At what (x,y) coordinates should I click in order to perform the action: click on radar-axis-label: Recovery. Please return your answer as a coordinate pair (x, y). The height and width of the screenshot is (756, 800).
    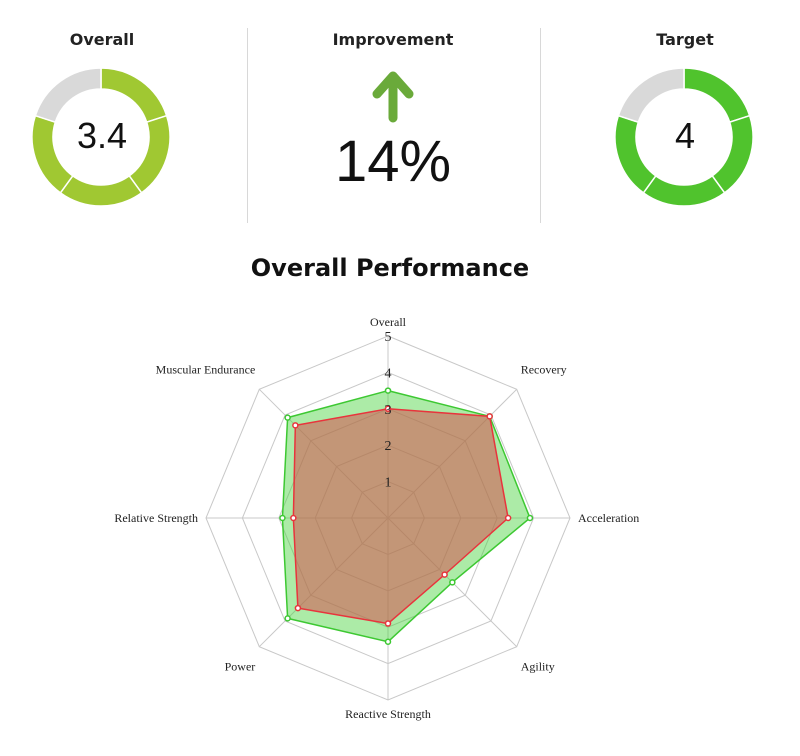
    Looking at the image, I should click on (544, 369).